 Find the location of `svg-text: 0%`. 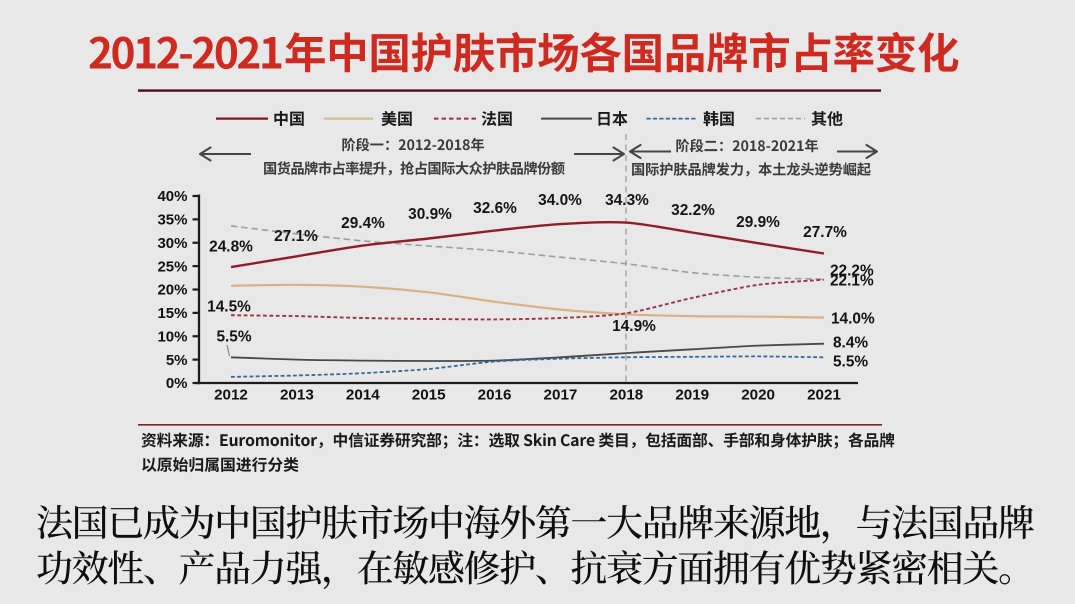

svg-text: 0% is located at coordinates (177, 383).